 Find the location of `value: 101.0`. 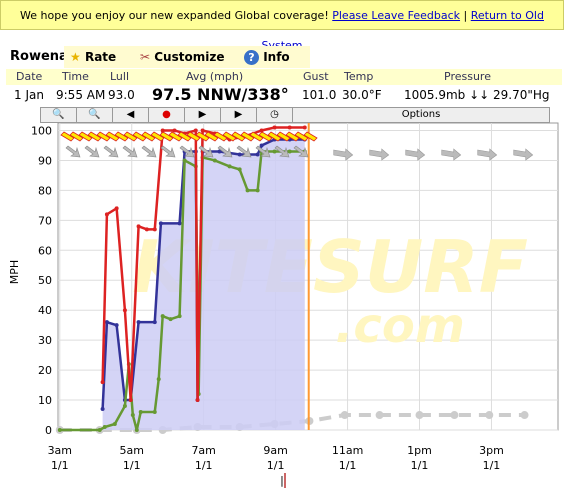

value: 101.0 is located at coordinates (319, 95).